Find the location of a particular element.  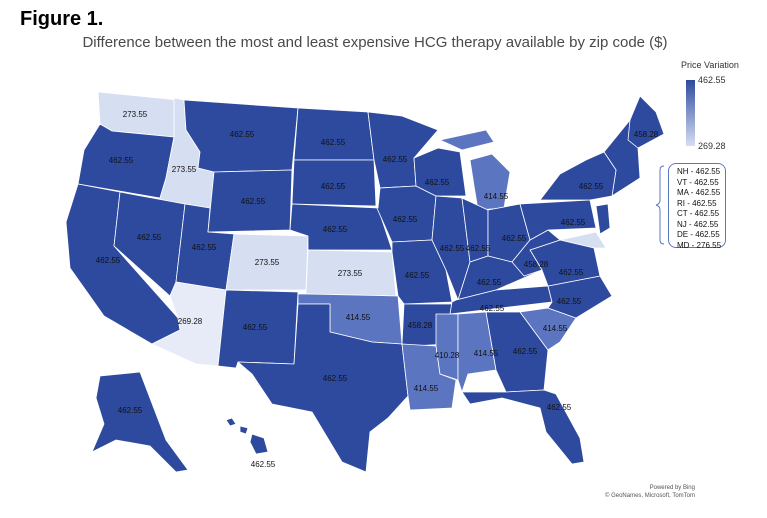

state-value-label-al: 414.55 is located at coordinates (486, 353).